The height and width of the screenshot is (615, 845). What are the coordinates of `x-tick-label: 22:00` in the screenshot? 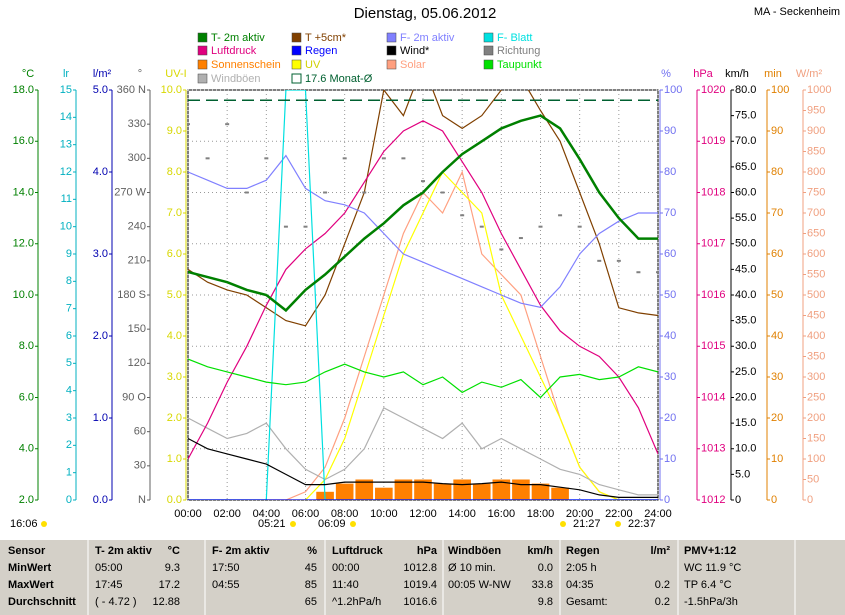 It's located at (619, 514).